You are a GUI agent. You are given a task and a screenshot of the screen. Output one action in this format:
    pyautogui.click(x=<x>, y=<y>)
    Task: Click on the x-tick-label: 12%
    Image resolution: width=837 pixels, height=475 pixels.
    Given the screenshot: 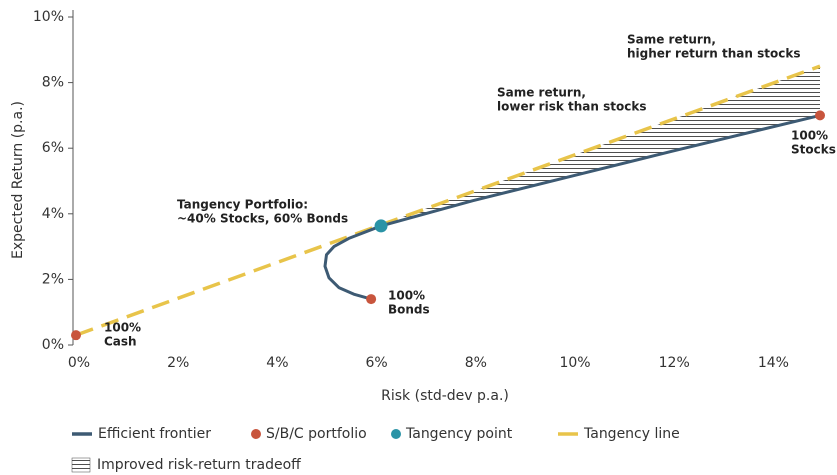 What is the action you would take?
    pyautogui.click(x=674, y=363)
    